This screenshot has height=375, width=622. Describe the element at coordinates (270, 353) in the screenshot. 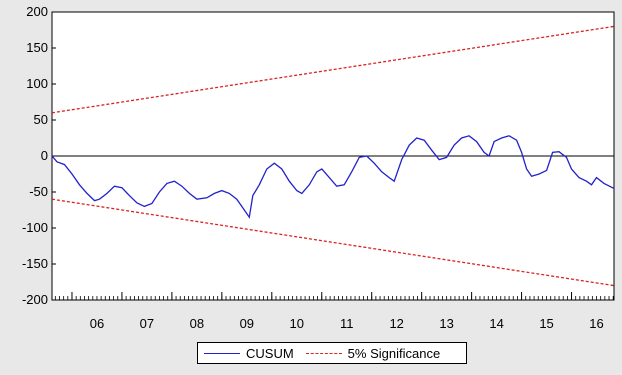

I see `legend-label-cusum: CUSUM` at that location.